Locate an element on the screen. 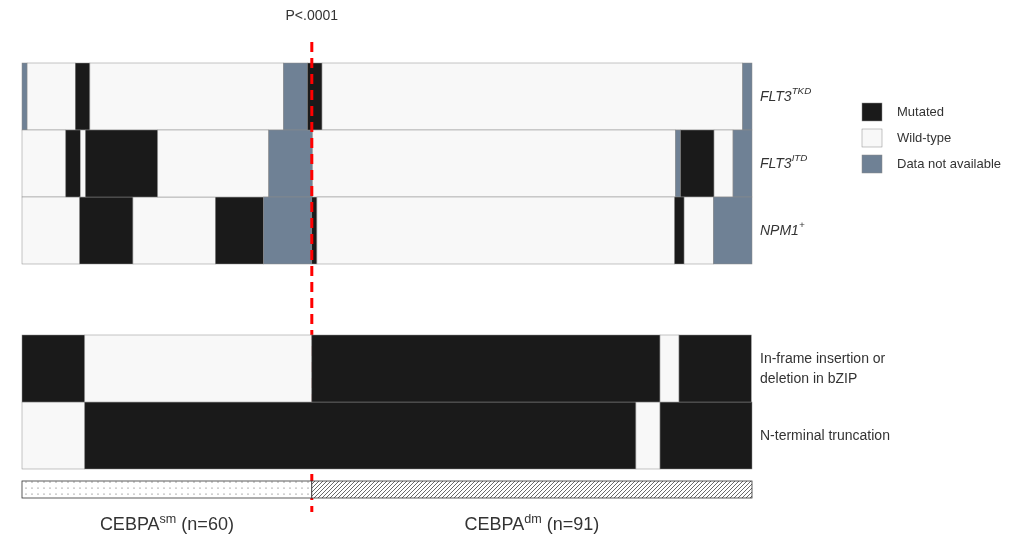 This screenshot has height=539, width=1012. legend-label: Mutated is located at coordinates (920, 112).